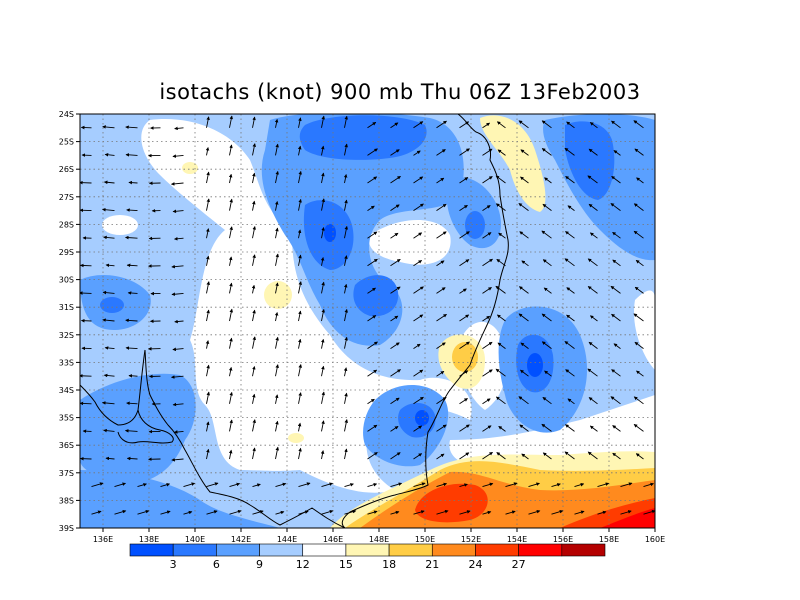  Describe the element at coordinates (66, 390) in the screenshot. I see `lat-tick-label: 34S` at that location.